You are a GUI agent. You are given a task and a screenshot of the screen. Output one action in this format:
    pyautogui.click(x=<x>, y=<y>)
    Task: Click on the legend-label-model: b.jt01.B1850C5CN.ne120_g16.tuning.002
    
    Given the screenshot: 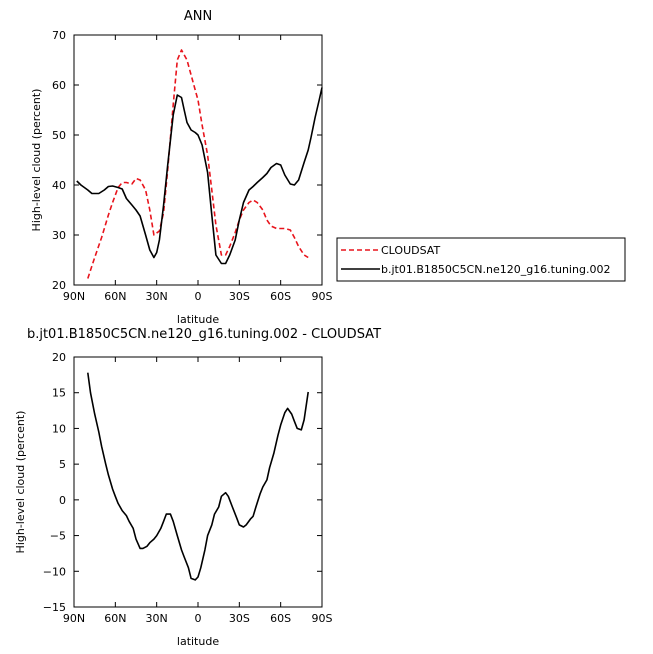 What is the action you would take?
    pyautogui.click(x=495, y=269)
    